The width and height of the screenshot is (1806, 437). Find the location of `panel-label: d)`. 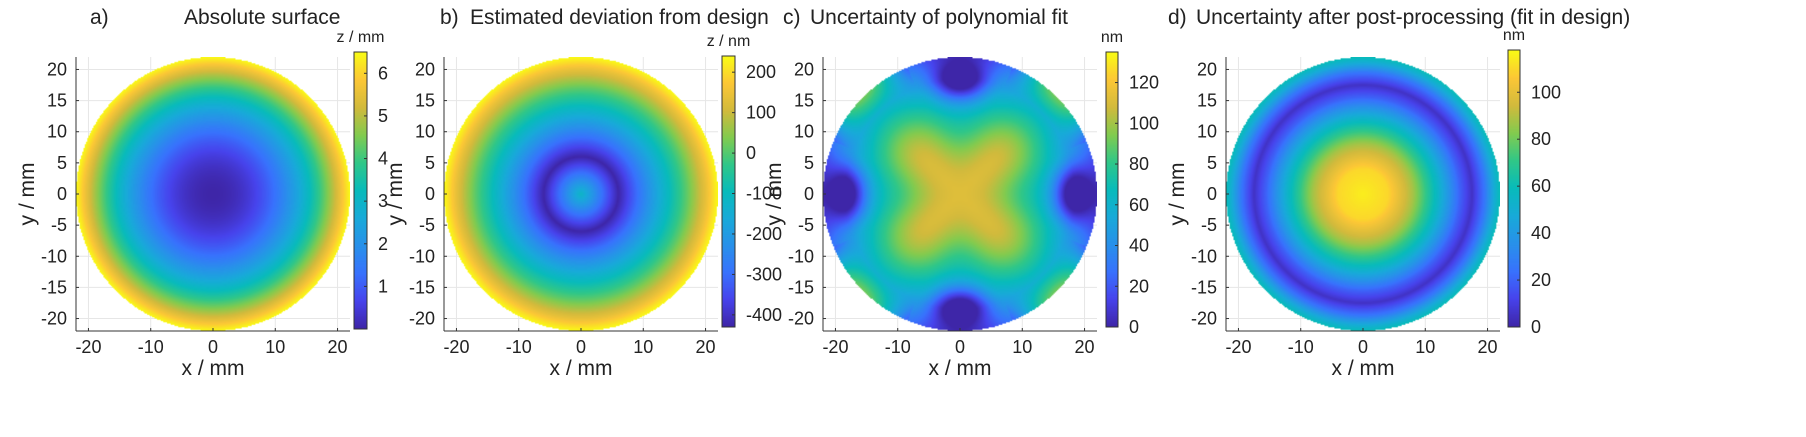

panel-label: d) is located at coordinates (1177, 17).